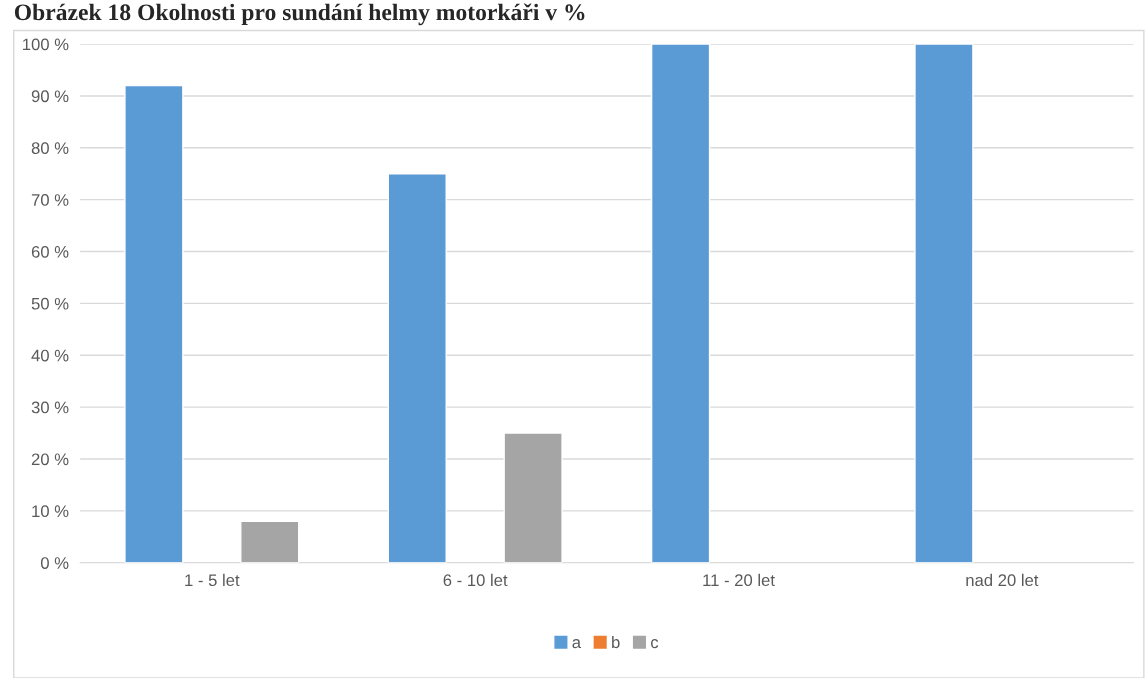 Image resolution: width=1145 pixels, height=678 pixels. What do you see at coordinates (1002, 580) in the screenshot?
I see `x-tick-label: nad 20 let` at bounding box center [1002, 580].